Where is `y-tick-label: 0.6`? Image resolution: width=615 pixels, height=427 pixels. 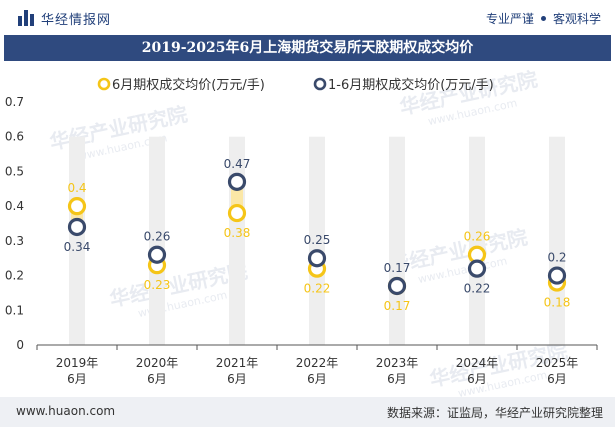 y-tick-label: 0.6 is located at coordinates (14, 137).